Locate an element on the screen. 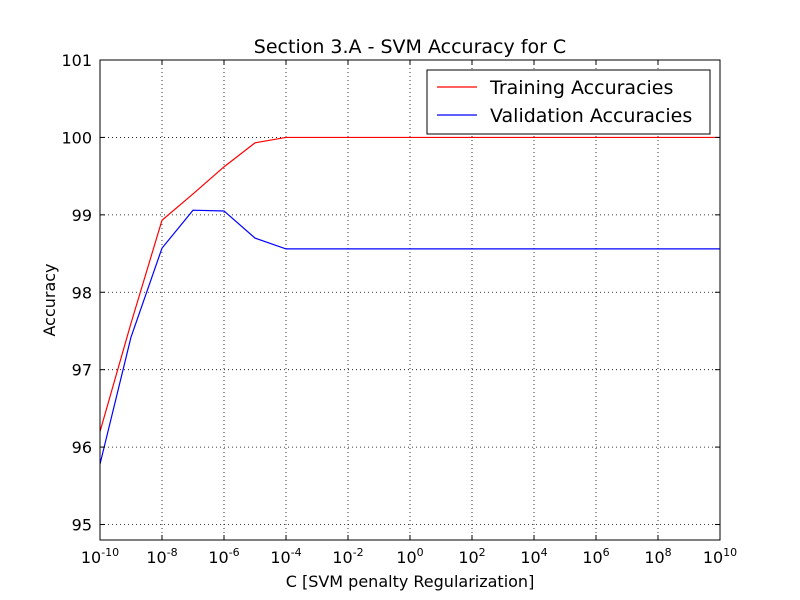 The width and height of the screenshot is (800, 600). x-tick-label: 10¹⁰ is located at coordinates (720, 556).